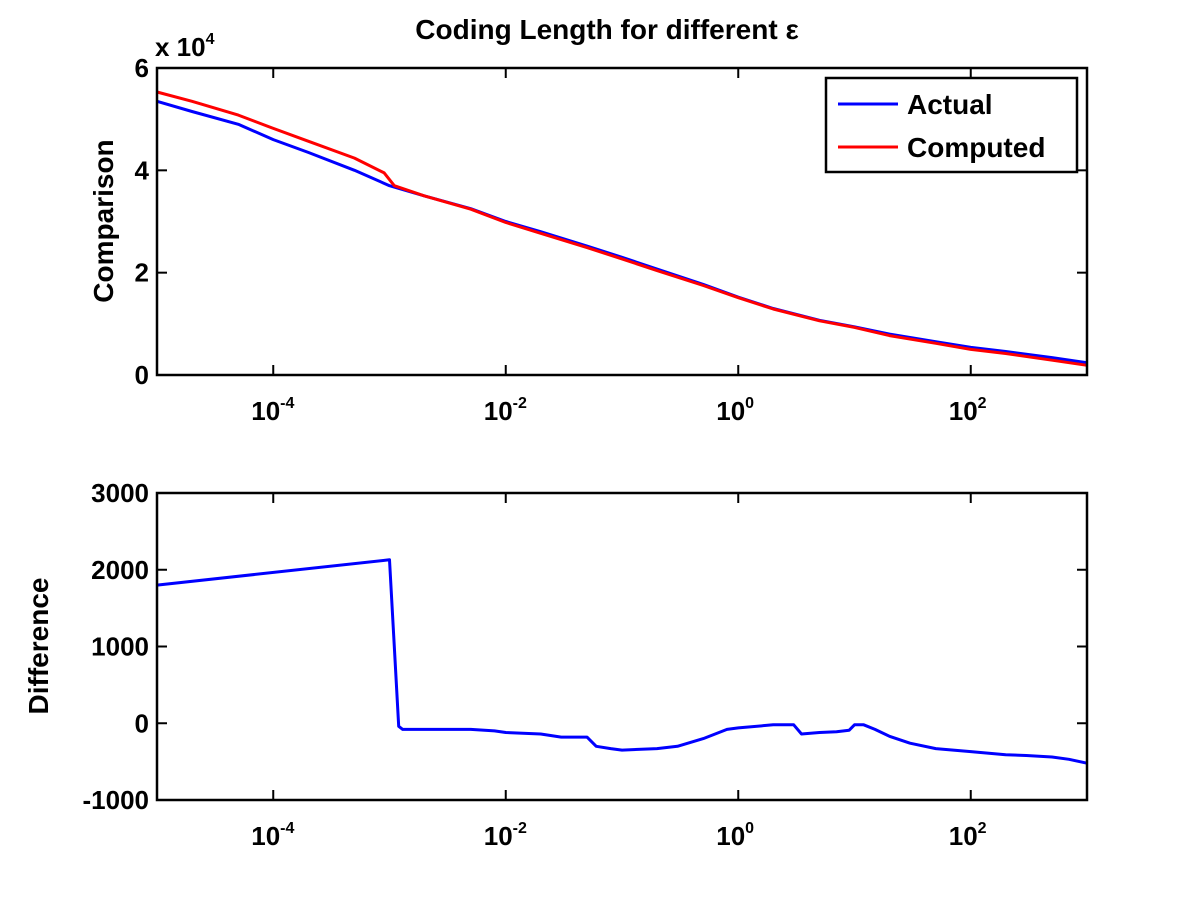 The width and height of the screenshot is (1201, 900). What do you see at coordinates (116, 800) in the screenshot?
I see `y-tick-label: -1000` at bounding box center [116, 800].